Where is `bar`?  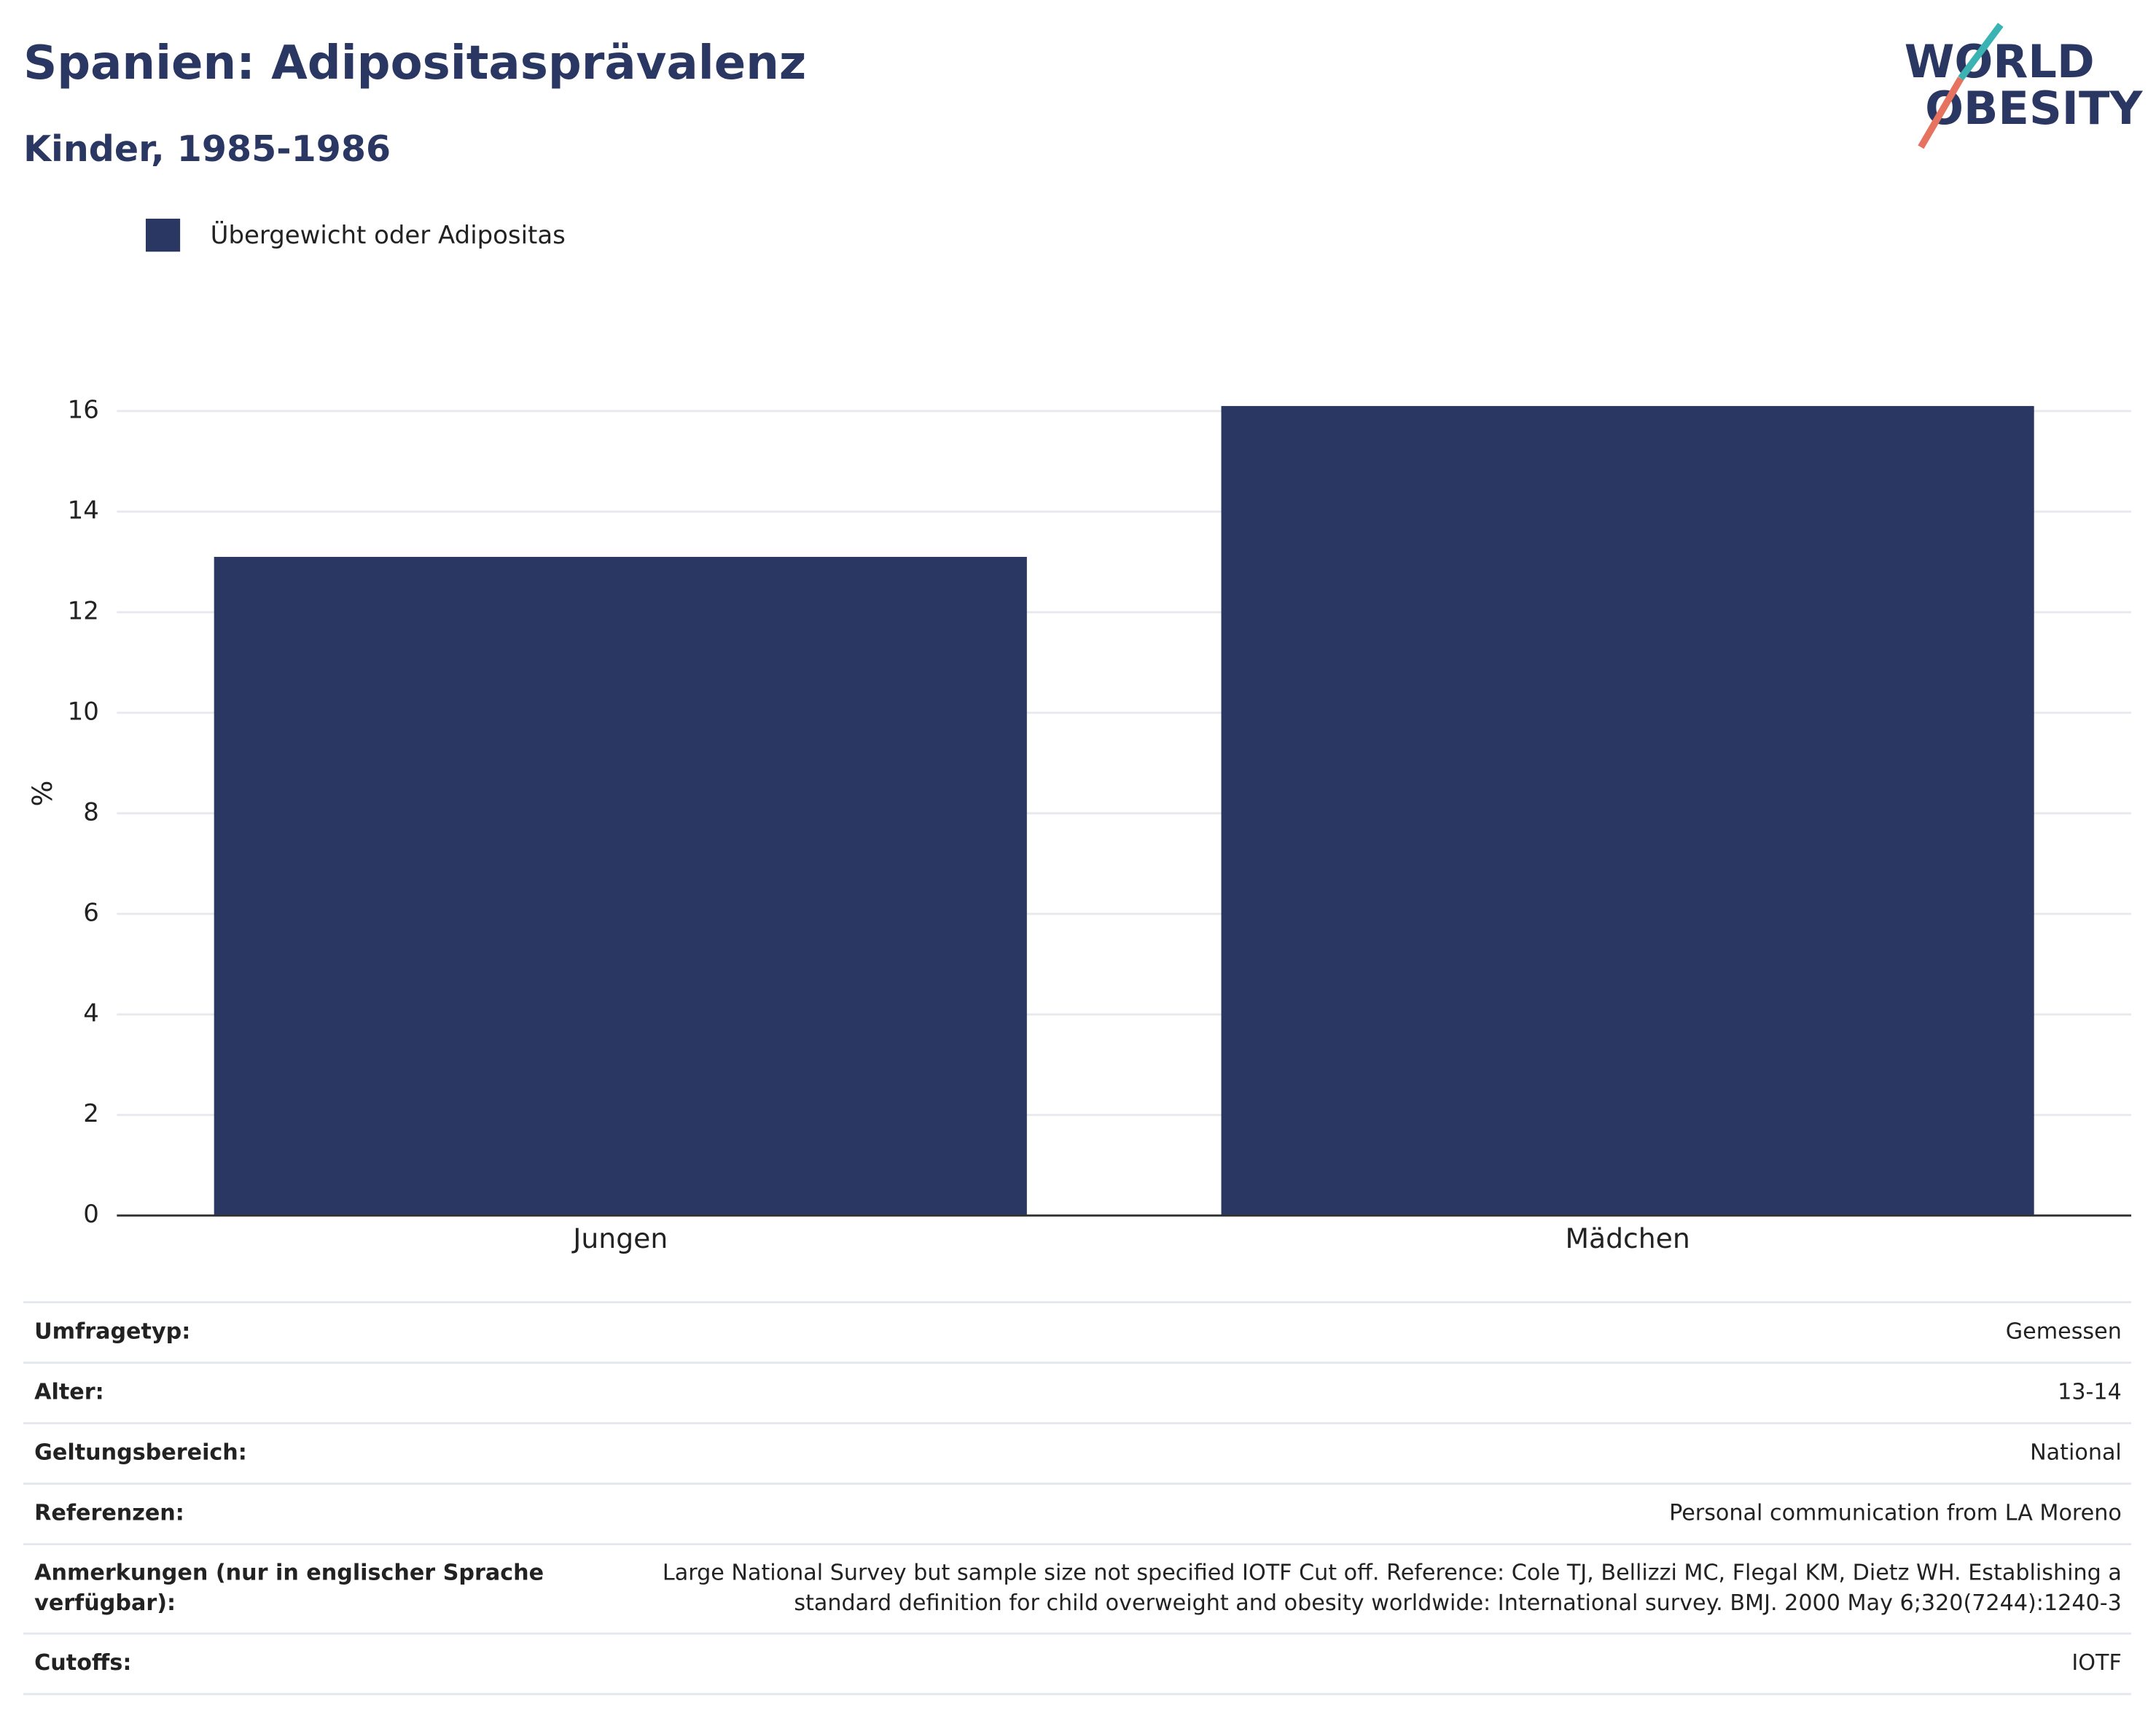
bar is located at coordinates (620, 887).